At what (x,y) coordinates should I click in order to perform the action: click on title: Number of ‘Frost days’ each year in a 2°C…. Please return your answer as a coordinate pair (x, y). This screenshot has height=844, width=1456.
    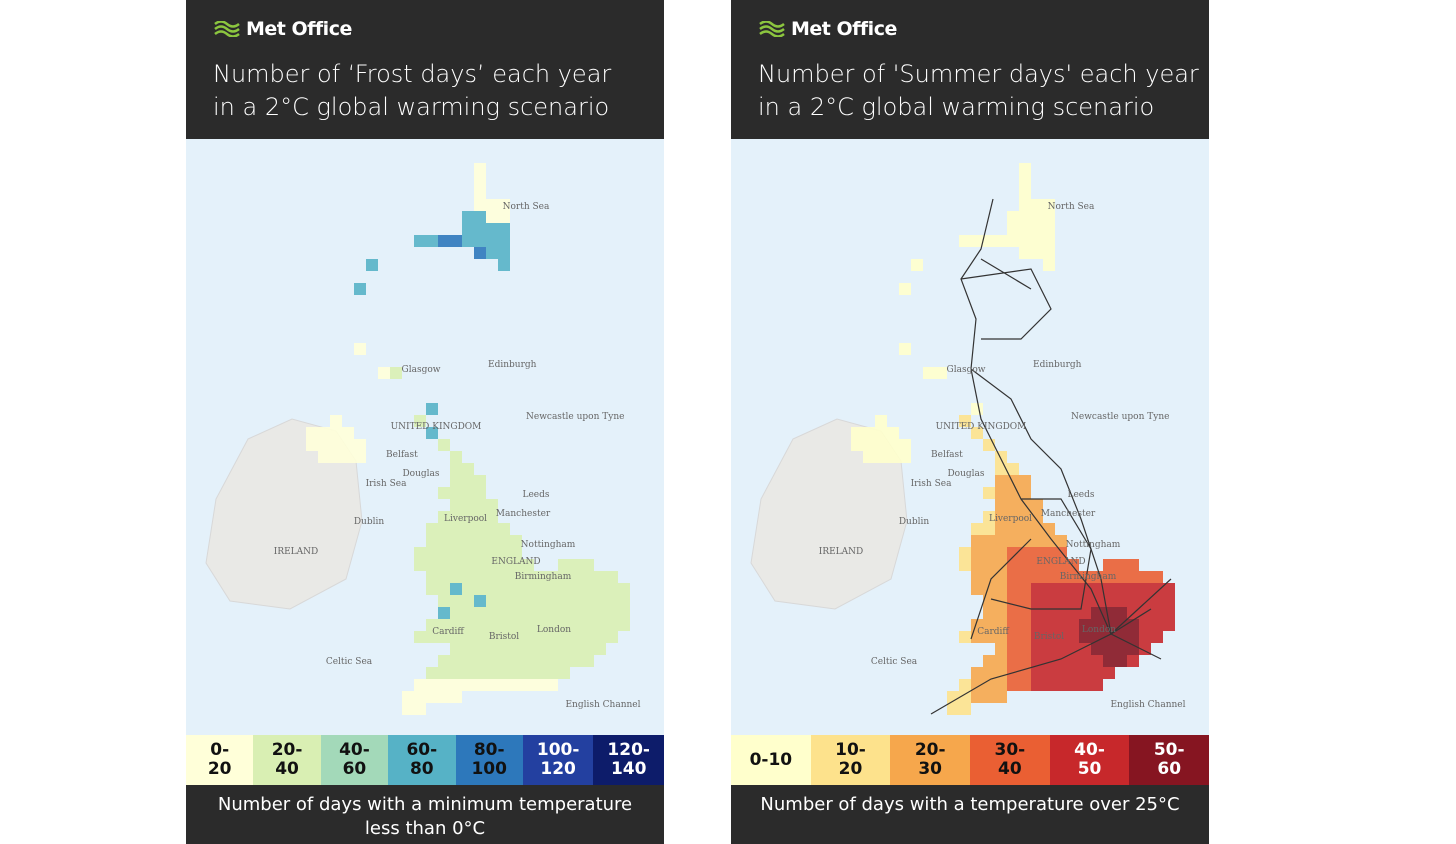
    Looking at the image, I should click on (412, 91).